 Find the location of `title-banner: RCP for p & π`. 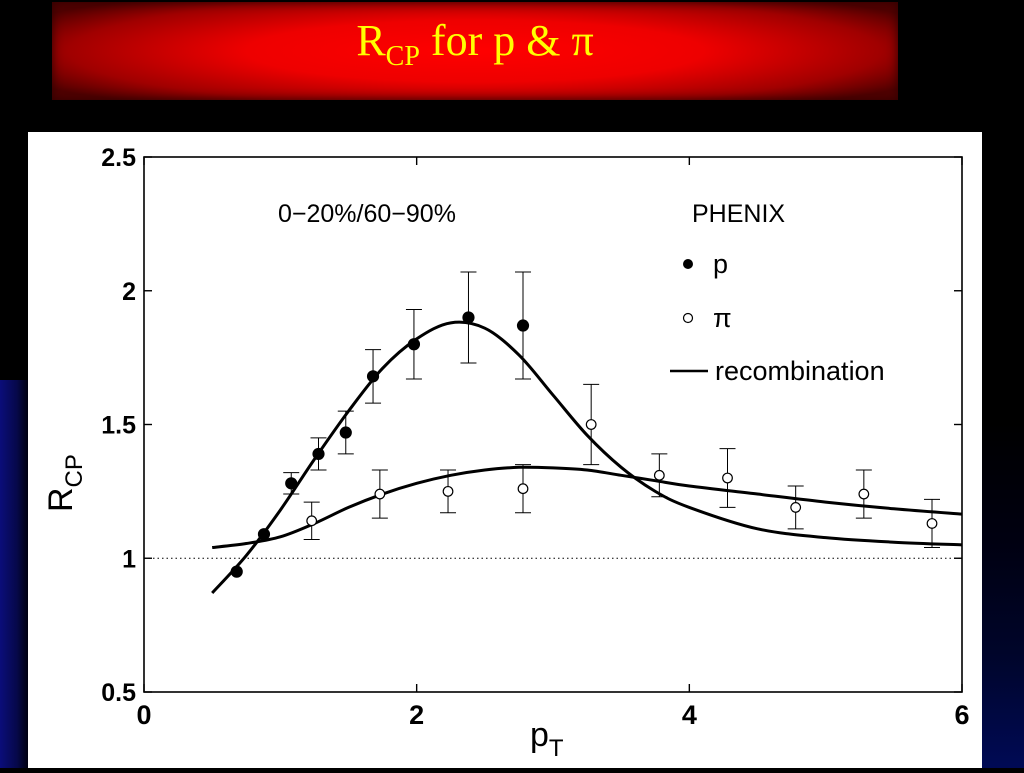

title-banner: RCP for p & π is located at coordinates (475, 51).